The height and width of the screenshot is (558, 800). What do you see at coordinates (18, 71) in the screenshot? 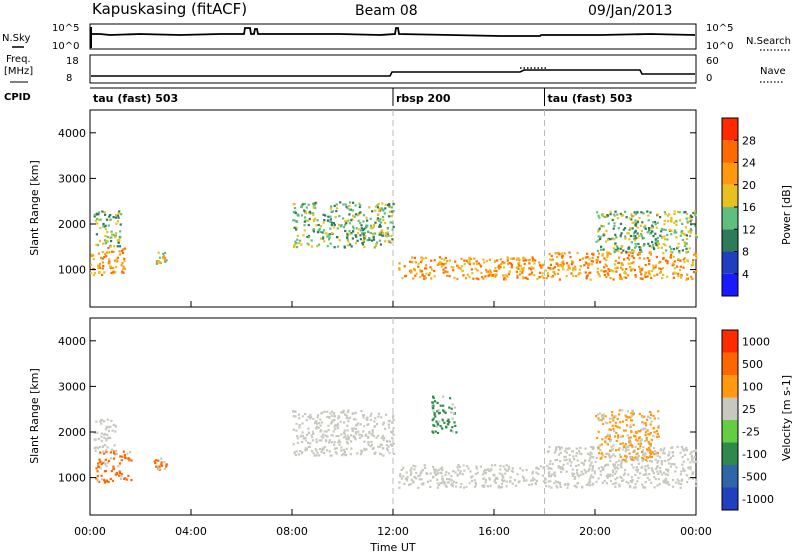
I see `freq-unit-label: [MHz]` at bounding box center [18, 71].